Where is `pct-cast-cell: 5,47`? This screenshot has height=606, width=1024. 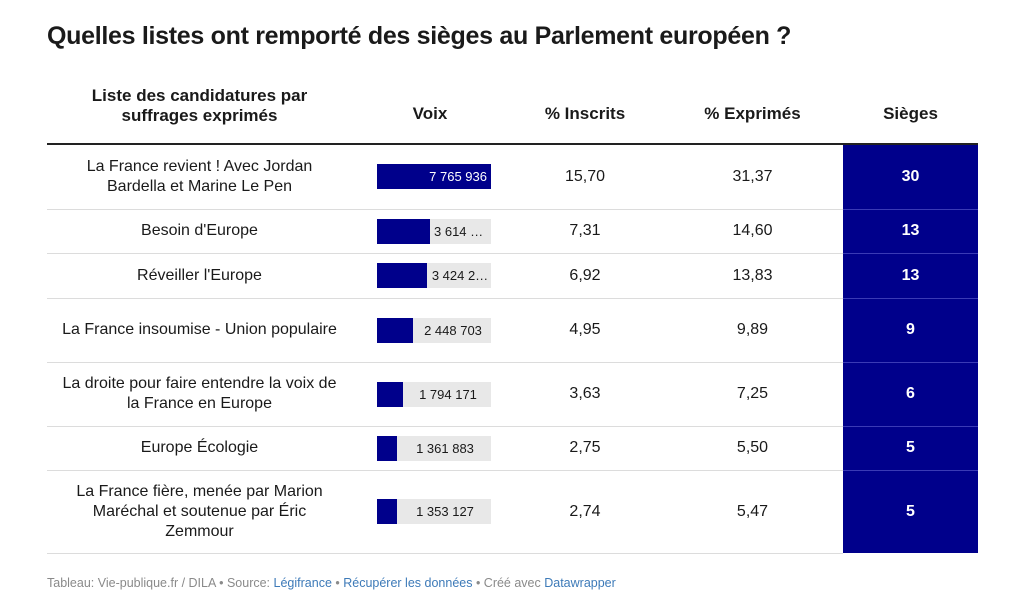 pct-cast-cell: 5,47 is located at coordinates (752, 512).